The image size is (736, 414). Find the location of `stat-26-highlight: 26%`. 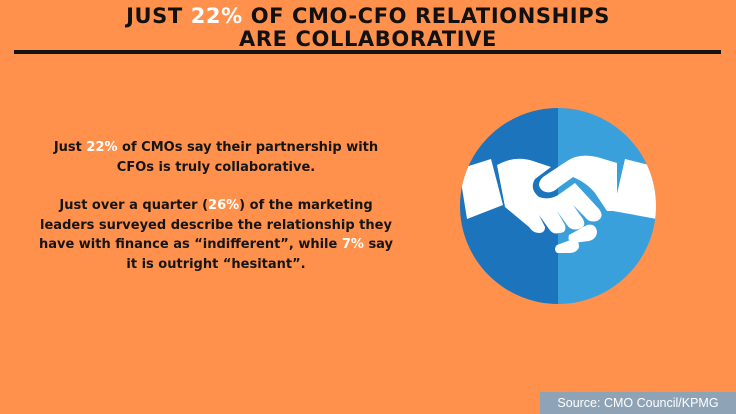

stat-26-highlight: 26% is located at coordinates (224, 205).